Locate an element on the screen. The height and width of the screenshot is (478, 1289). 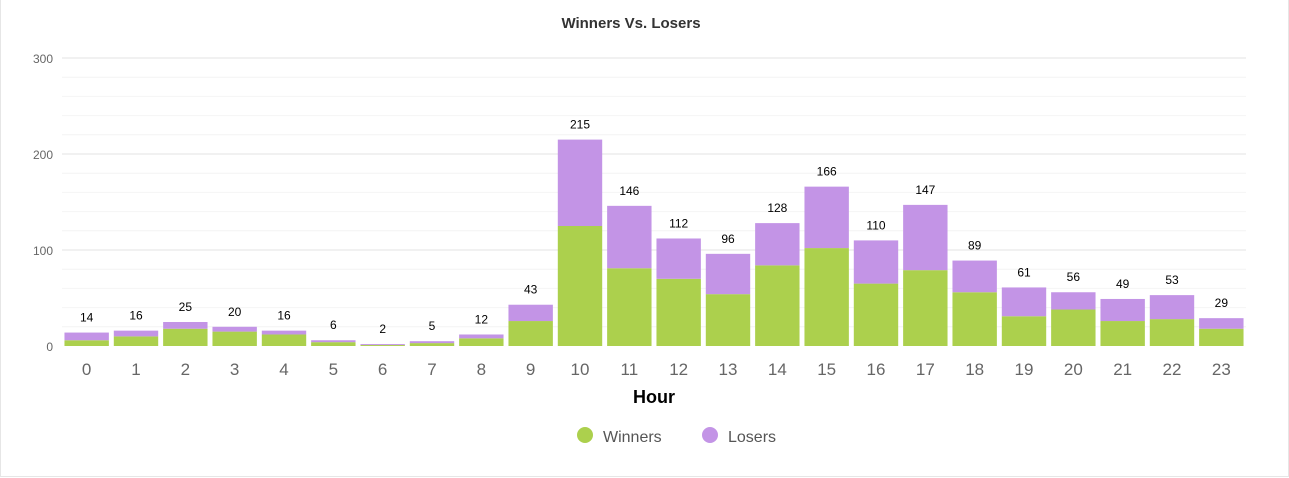
data-label-total: 112 is located at coordinates (678, 223).